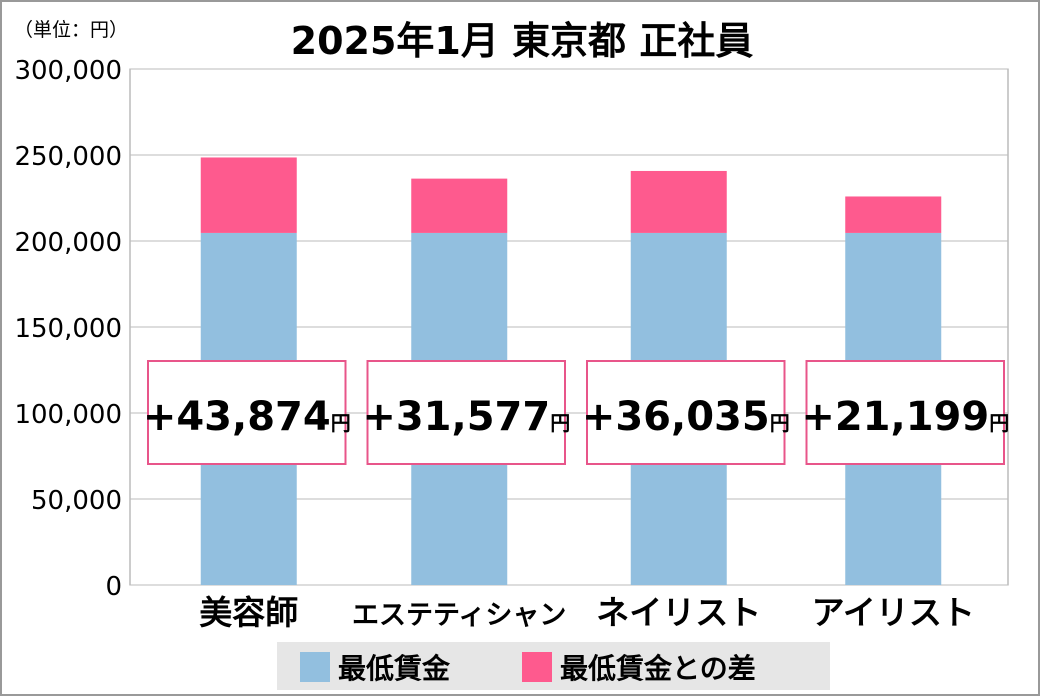  I want to click on data-label: +43,874円, so click(247, 417).